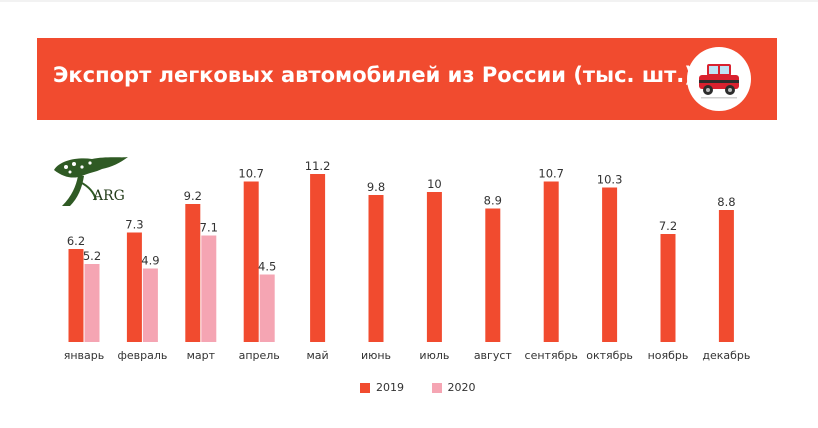 This screenshot has height=428, width=818. What do you see at coordinates (668, 355) in the screenshot?
I see `x-tick-label-10: ноябрь` at bounding box center [668, 355].